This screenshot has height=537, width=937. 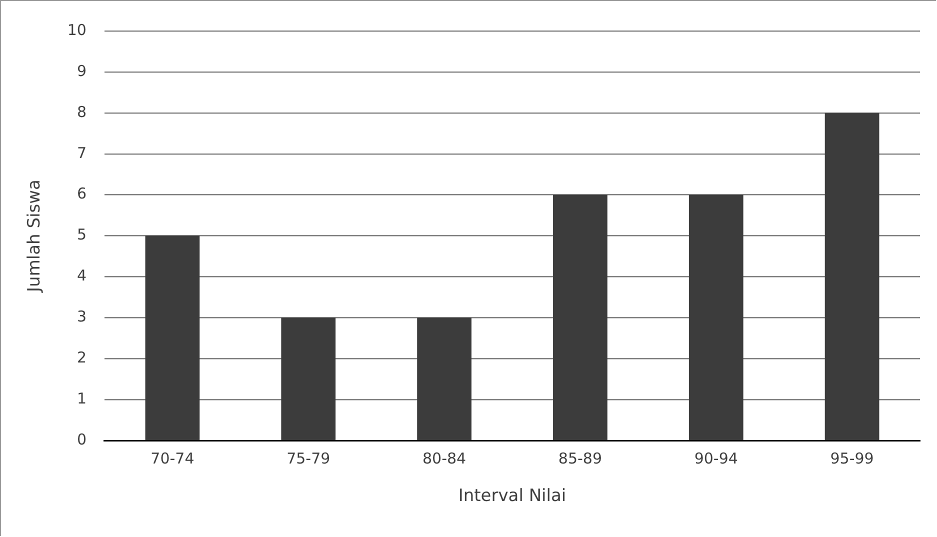 I want to click on y-tick-label: 5, so click(x=81, y=235).